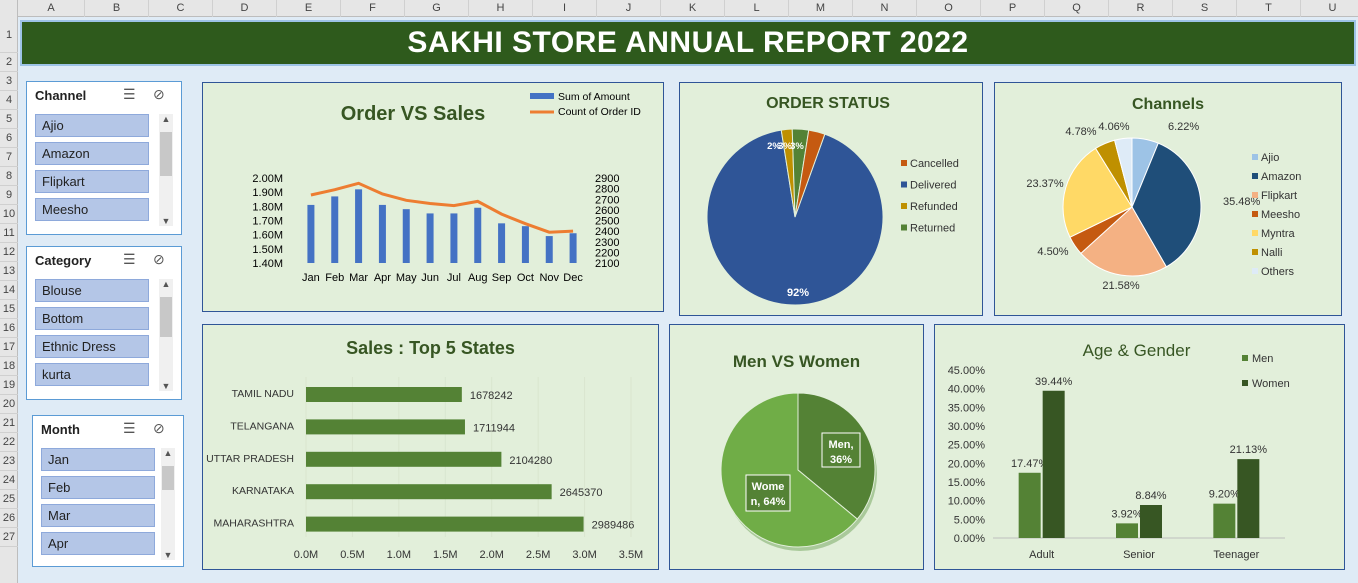 The image size is (1358, 583). Describe the element at coordinates (9, 100) in the screenshot. I see `row-header-4: 4` at that location.